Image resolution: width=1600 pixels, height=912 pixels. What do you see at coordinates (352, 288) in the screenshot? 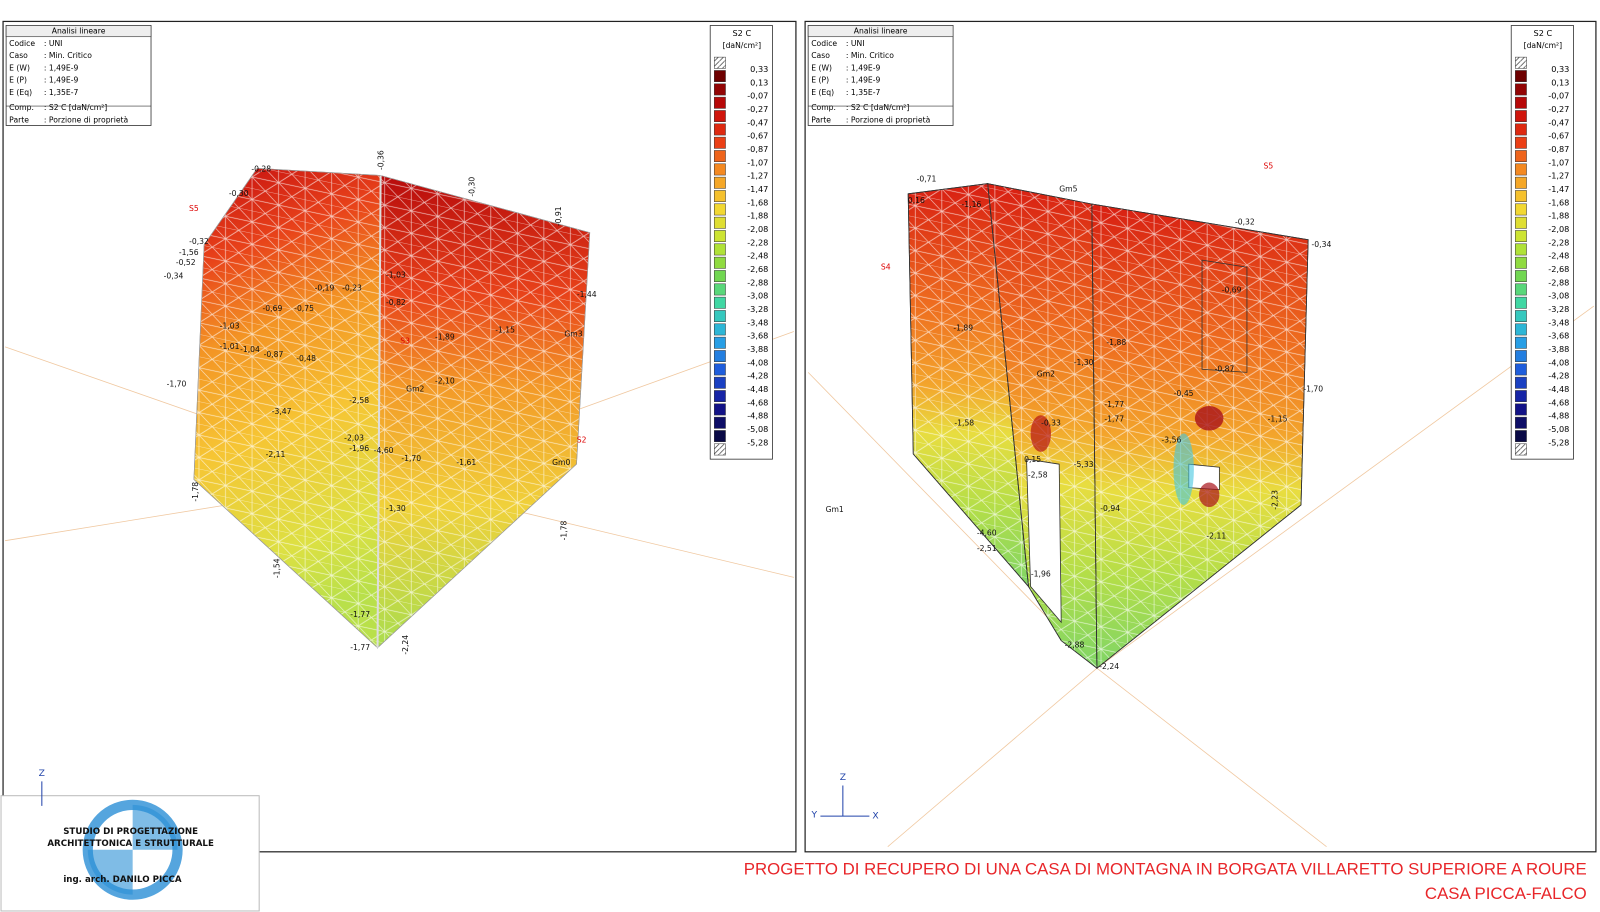
I see `model-label: -0,23` at bounding box center [352, 288].